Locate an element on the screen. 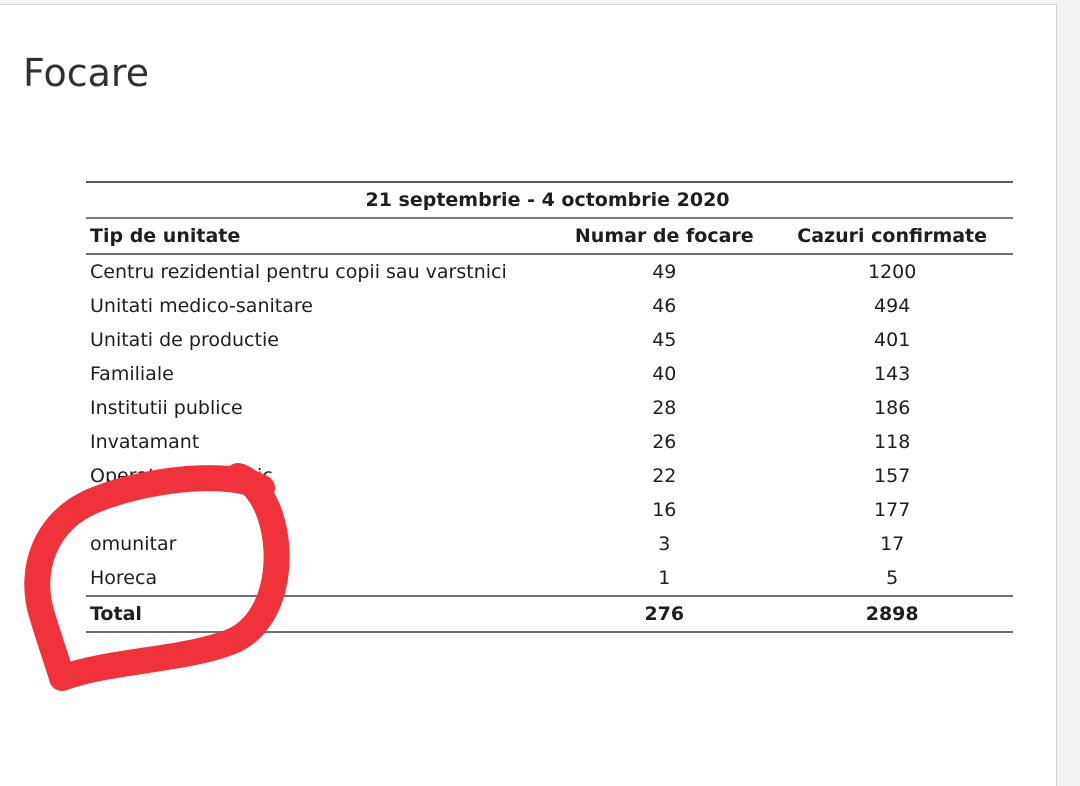 This screenshot has height=786, width=1080. row-type: Familiale is located at coordinates (132, 374).